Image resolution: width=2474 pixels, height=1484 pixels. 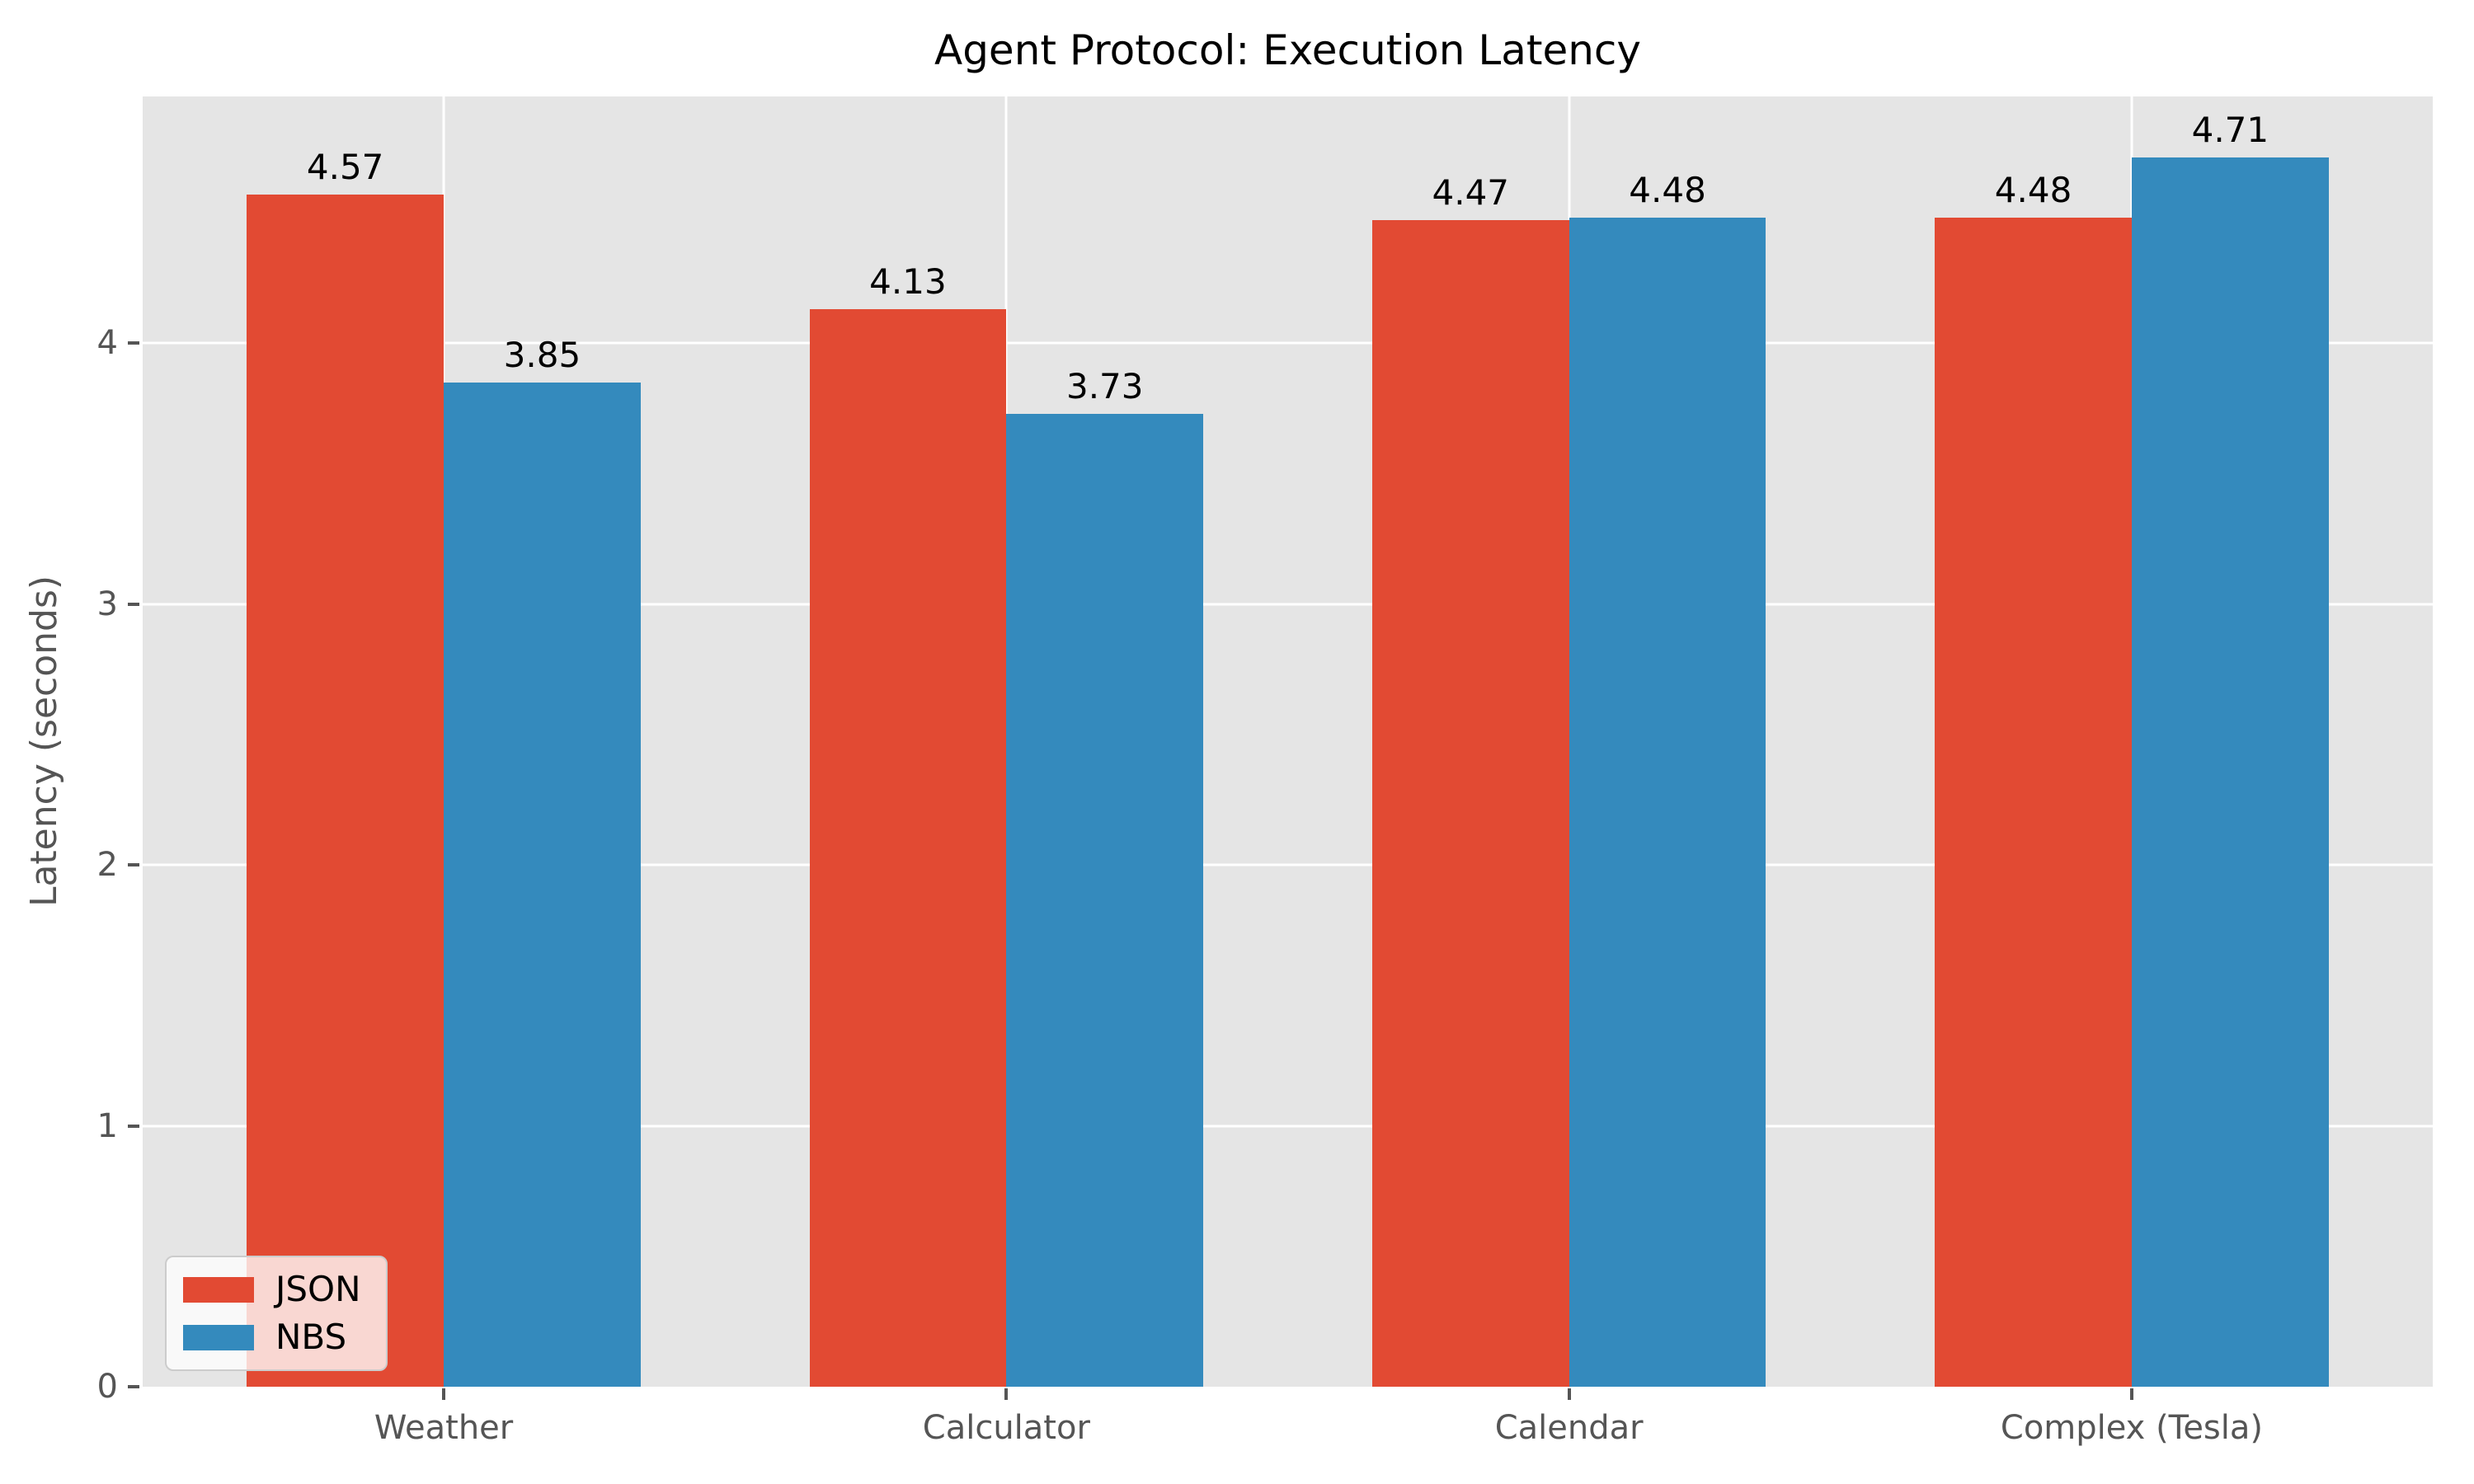 What do you see at coordinates (1288, 1432) in the screenshot?
I see `x-axis-ticks: Weather Calculator Calendar Complex (Tesla)` at bounding box center [1288, 1432].